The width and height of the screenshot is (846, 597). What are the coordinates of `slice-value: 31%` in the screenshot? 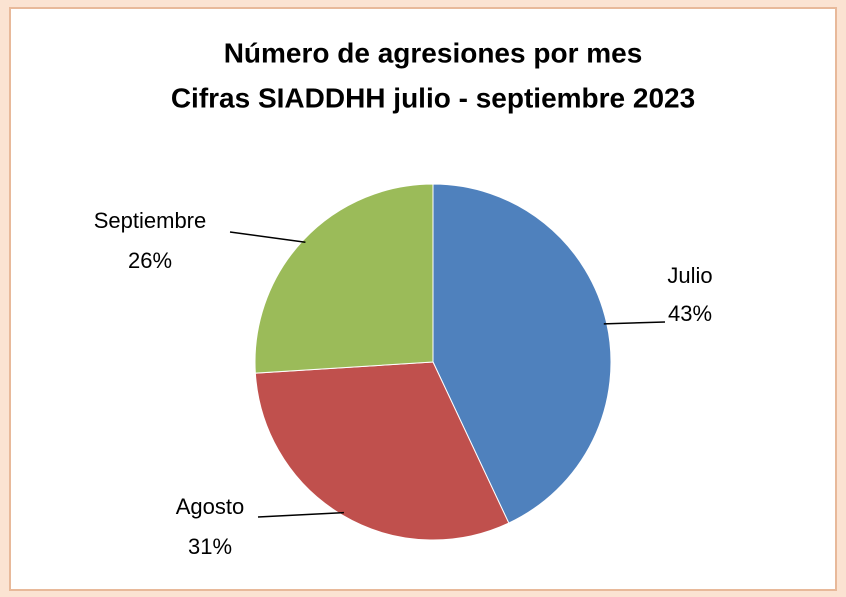 It's located at (210, 546).